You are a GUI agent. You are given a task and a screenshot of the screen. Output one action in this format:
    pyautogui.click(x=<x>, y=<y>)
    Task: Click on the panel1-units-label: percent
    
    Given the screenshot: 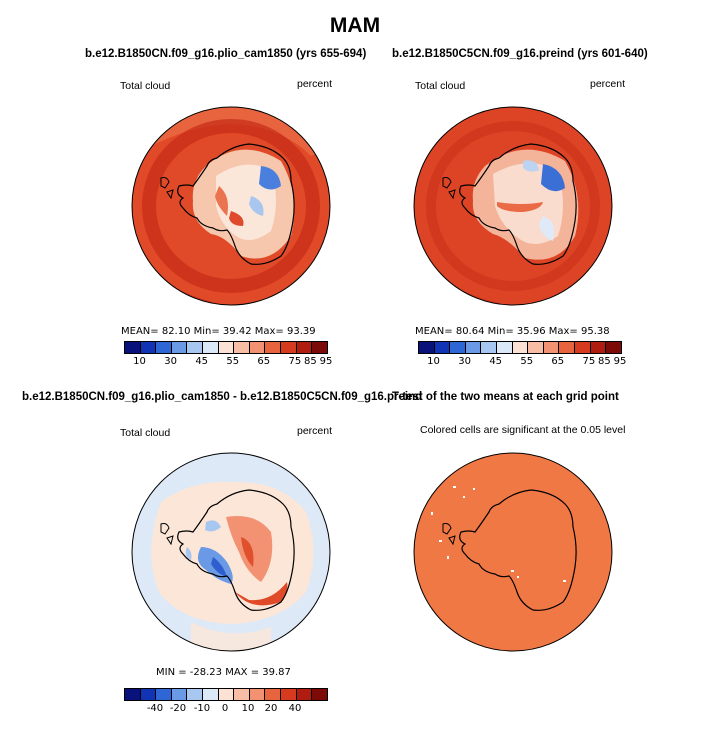 What is the action you would take?
    pyautogui.click(x=315, y=84)
    